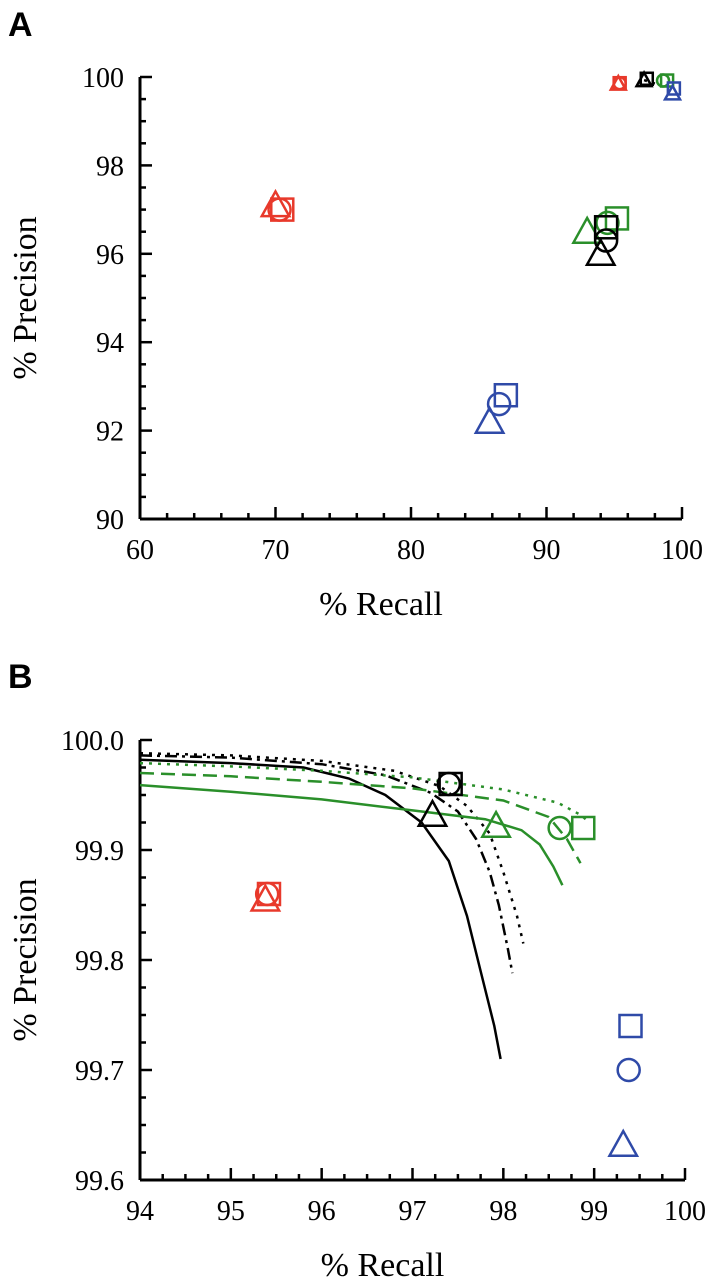  Describe the element at coordinates (92, 741) in the screenshot. I see `y-tick-label: 100.0` at that location.